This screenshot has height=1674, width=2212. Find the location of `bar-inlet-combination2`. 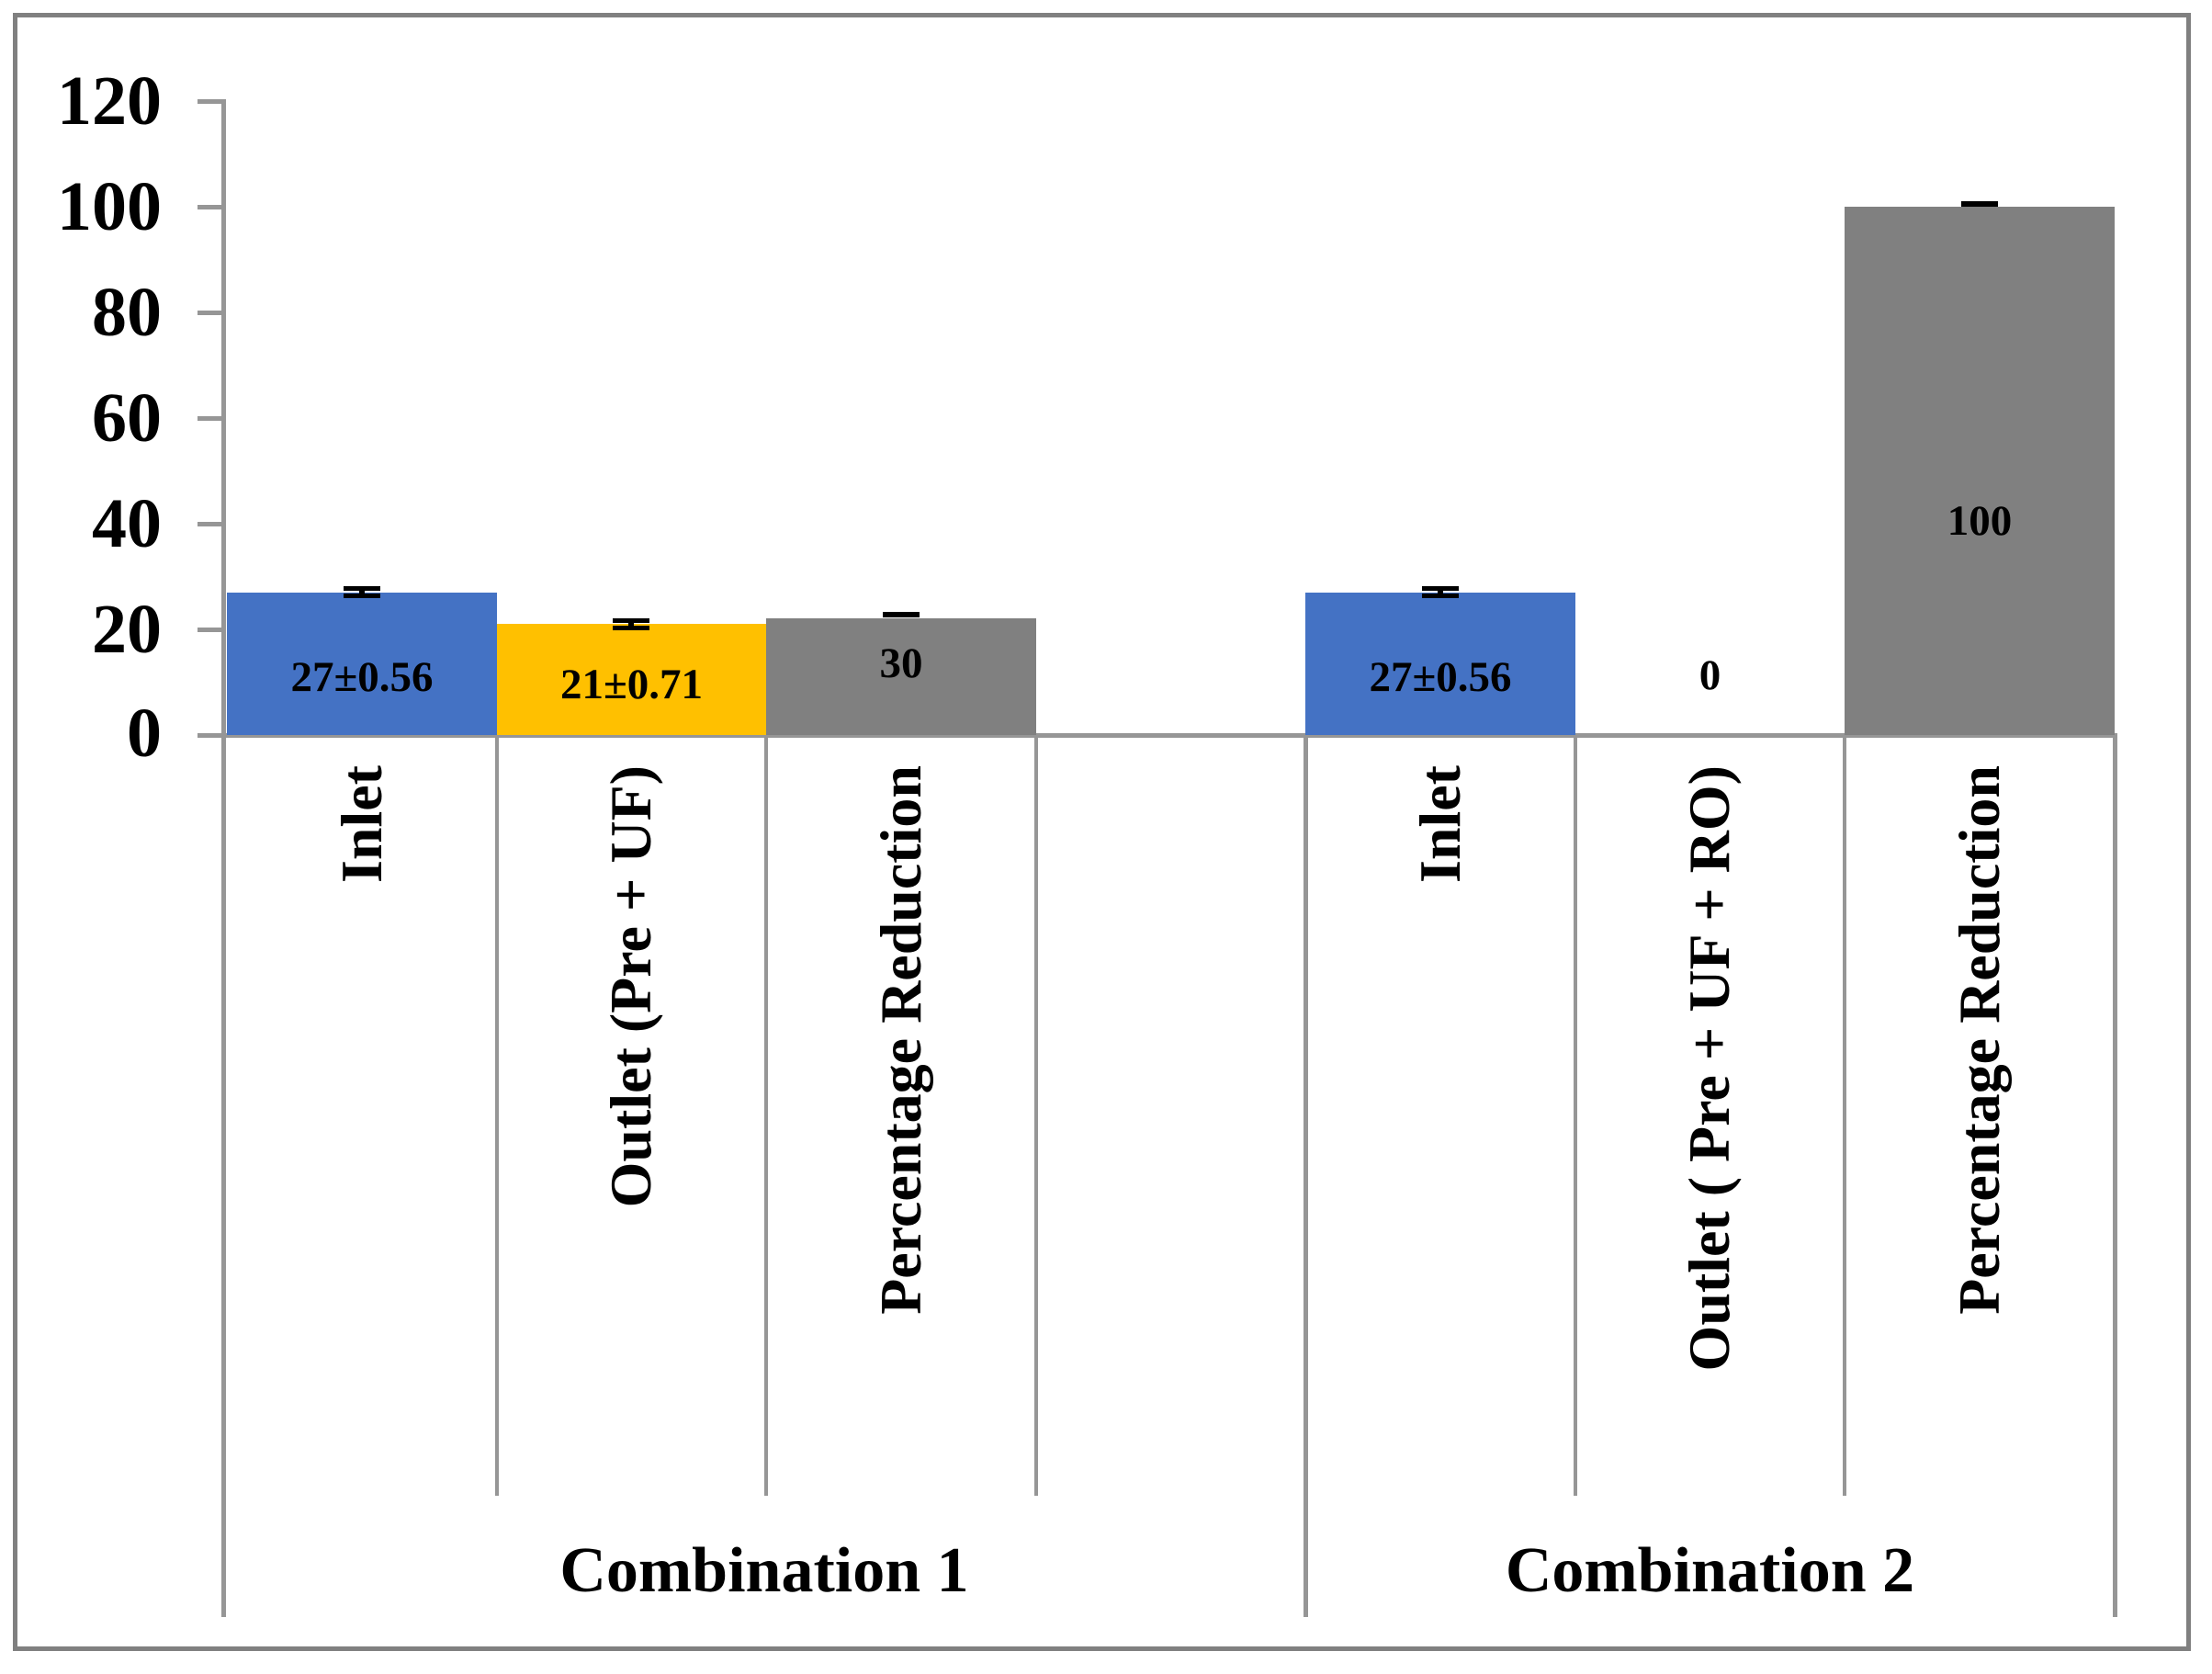

bar-inlet-combination2 is located at coordinates (1440, 664).